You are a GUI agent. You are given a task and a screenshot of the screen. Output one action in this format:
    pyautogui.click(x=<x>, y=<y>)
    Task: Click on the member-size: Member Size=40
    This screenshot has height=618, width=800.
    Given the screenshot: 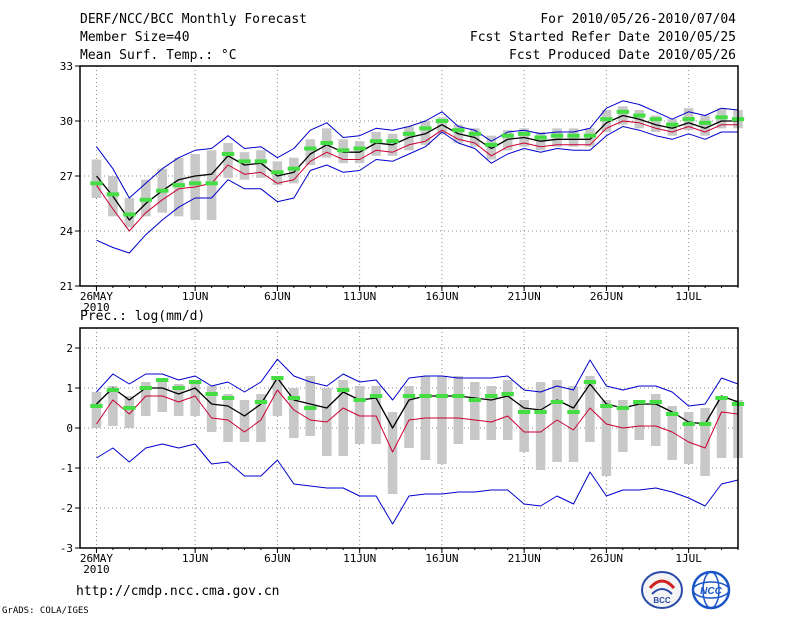 What is the action you would take?
    pyautogui.click(x=135, y=37)
    